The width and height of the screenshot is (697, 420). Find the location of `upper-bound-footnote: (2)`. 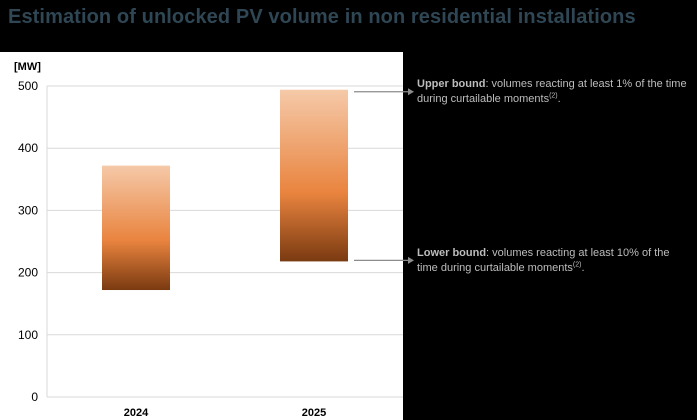

upper-bound-footnote: (2) is located at coordinates (553, 96).